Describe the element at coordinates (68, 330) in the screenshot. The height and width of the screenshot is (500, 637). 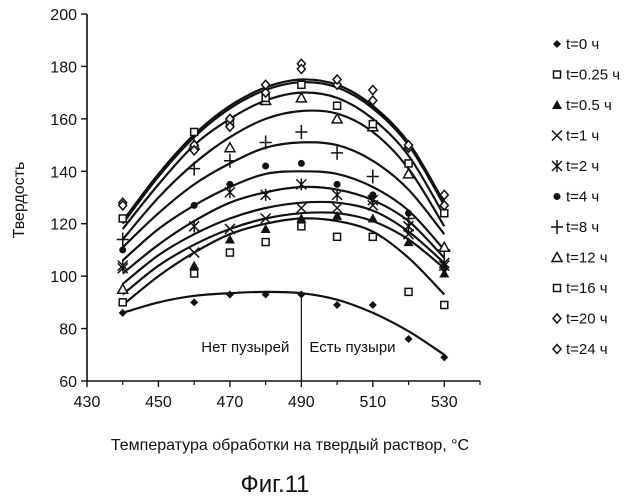
I see `y-tick-label: 80` at that location.